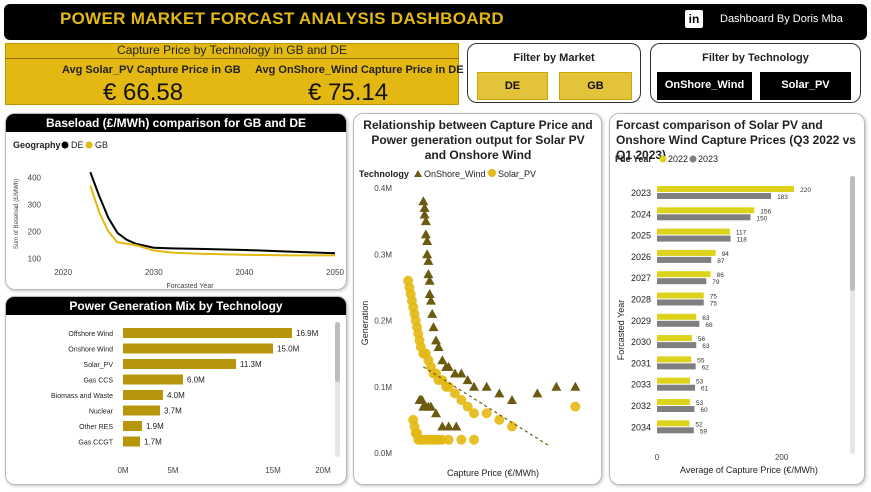  What do you see at coordinates (35, 259) in the screenshot?
I see `baseload-ytick-label: 100` at bounding box center [35, 259].